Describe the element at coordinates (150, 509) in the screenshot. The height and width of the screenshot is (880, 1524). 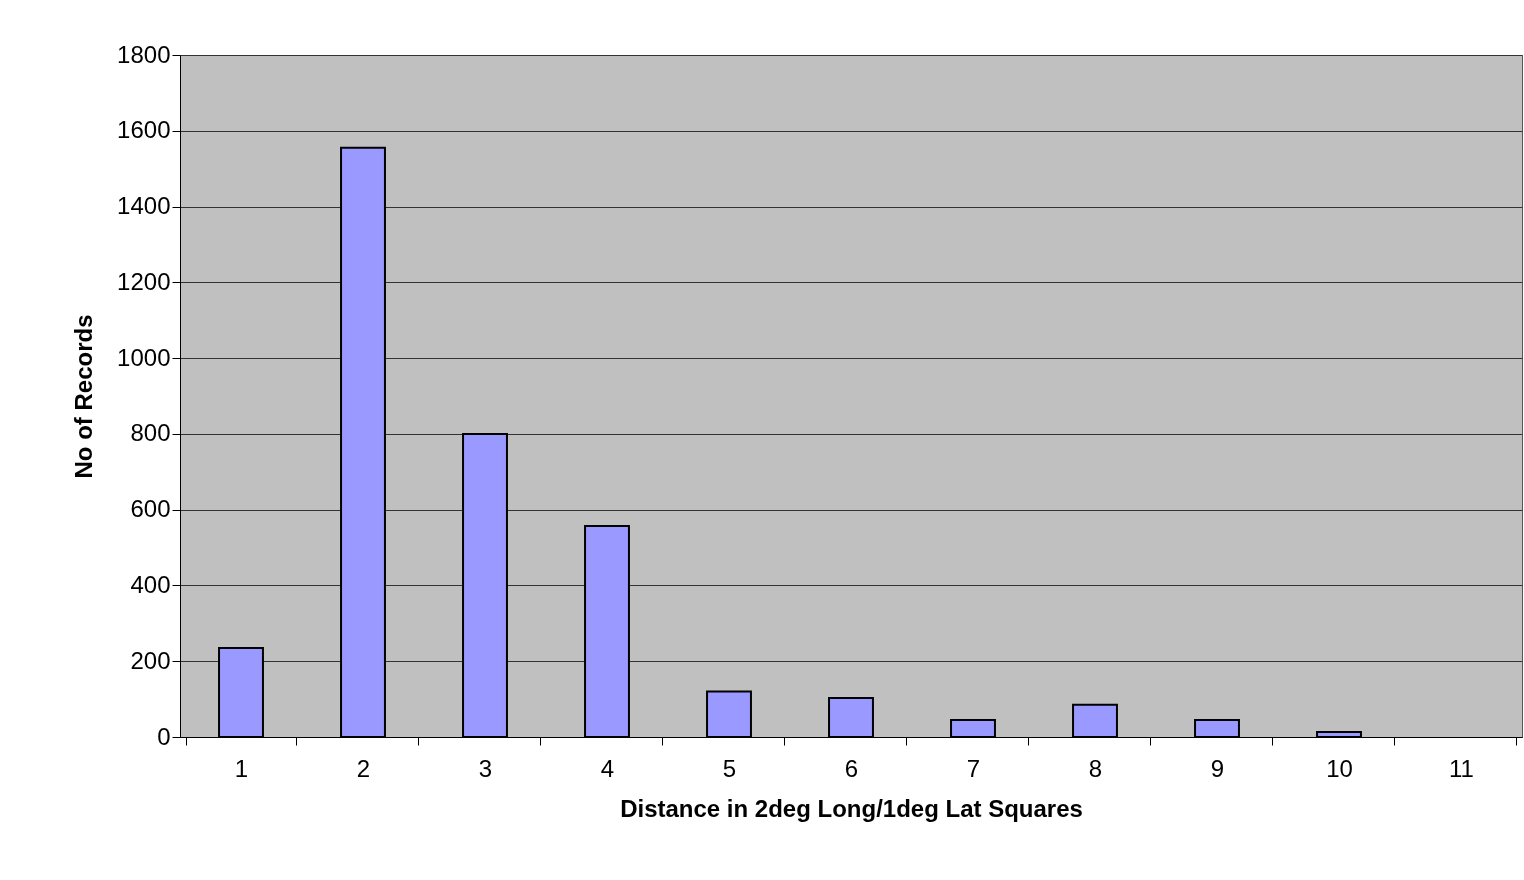
I see `y-tick-label: 600` at that location.